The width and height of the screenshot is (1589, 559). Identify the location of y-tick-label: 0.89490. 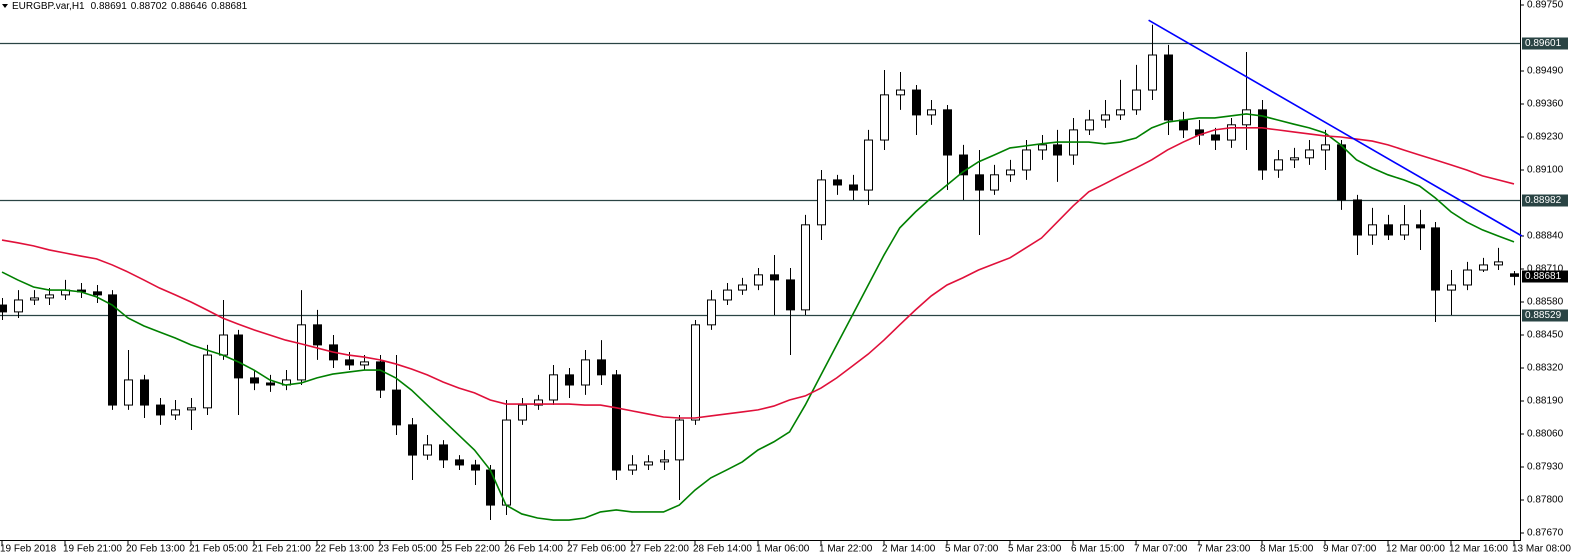
(1545, 71).